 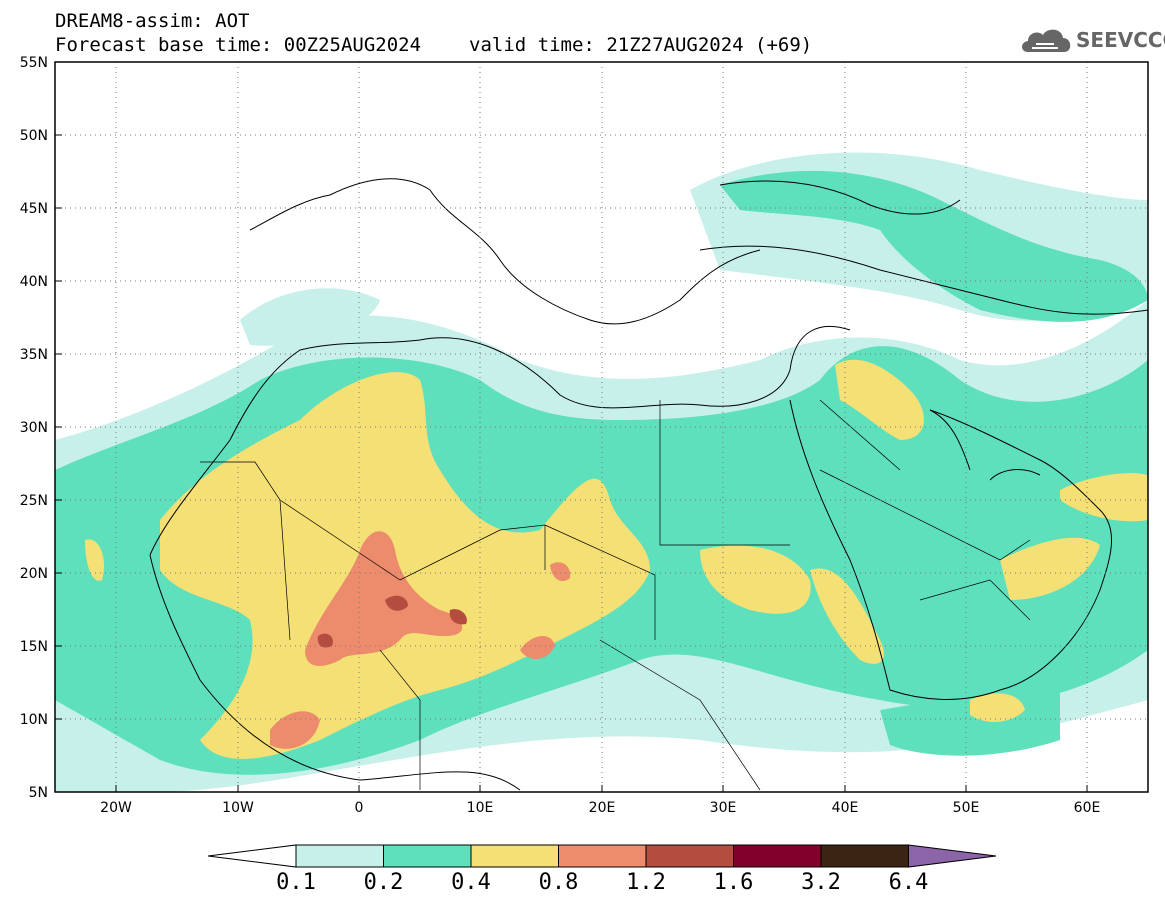 I want to click on colorbar-label: 1.2, so click(x=646, y=882).